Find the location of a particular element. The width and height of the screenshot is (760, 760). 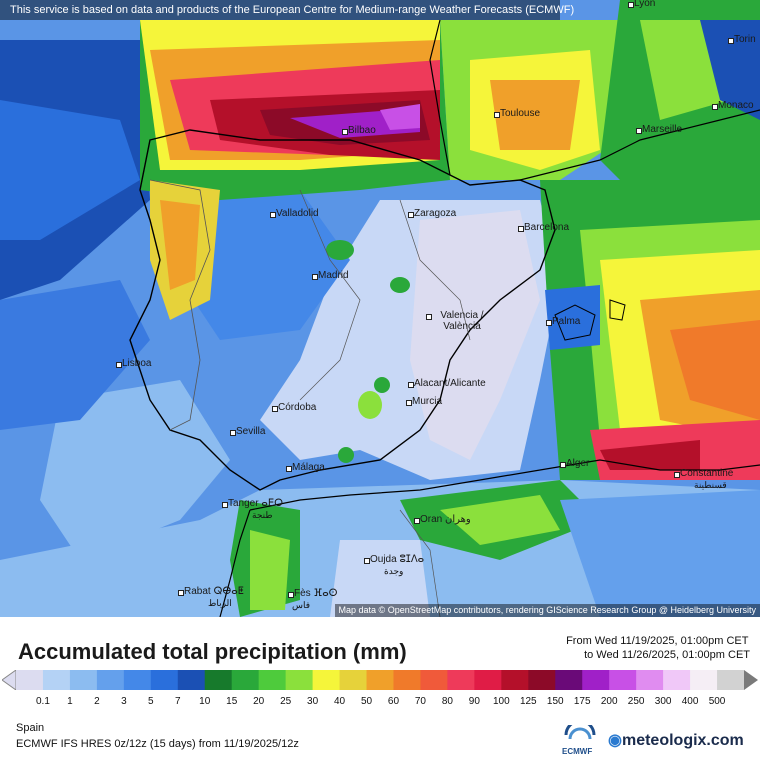

city-malaga: Málaga is located at coordinates (305, 467).